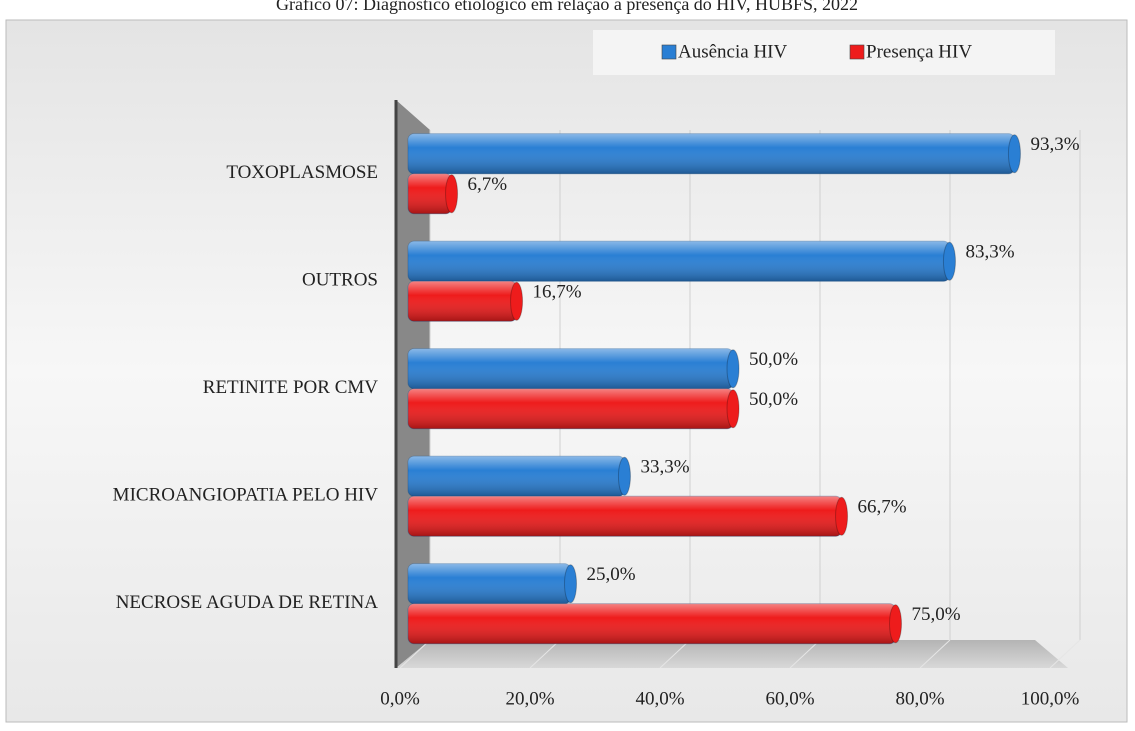 The image size is (1135, 731). I want to click on data-label: 6,7%, so click(488, 184).